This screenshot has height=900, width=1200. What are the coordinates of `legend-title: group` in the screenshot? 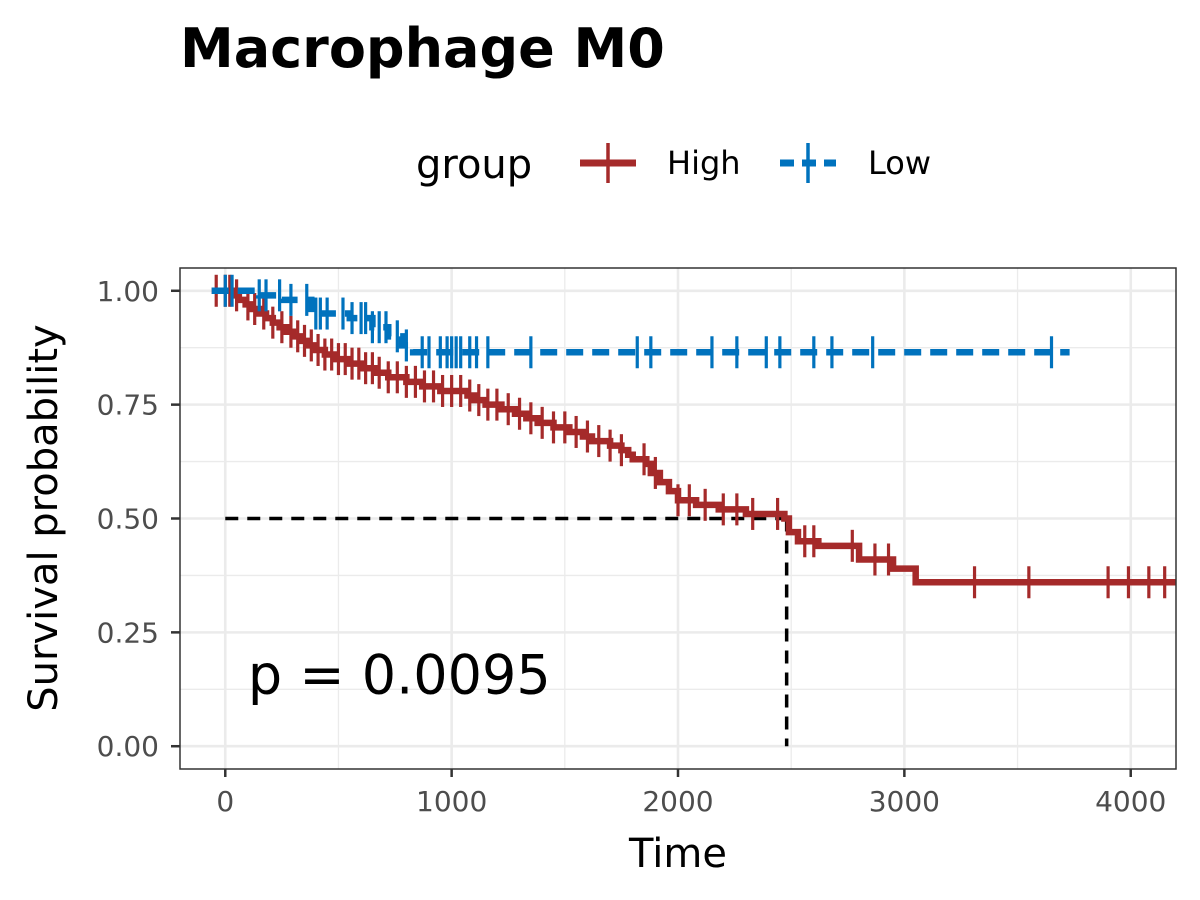 It's located at (474, 165).